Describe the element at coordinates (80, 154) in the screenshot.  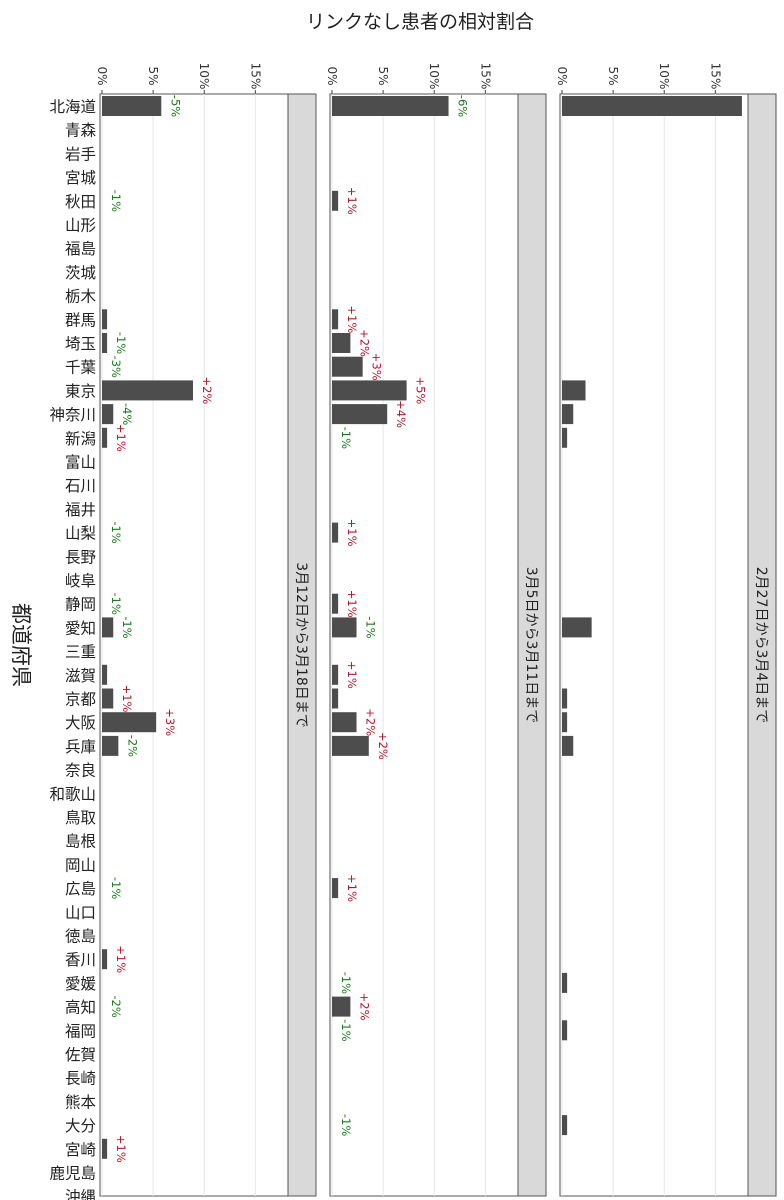
I see `category-label-2: 岩手` at that location.